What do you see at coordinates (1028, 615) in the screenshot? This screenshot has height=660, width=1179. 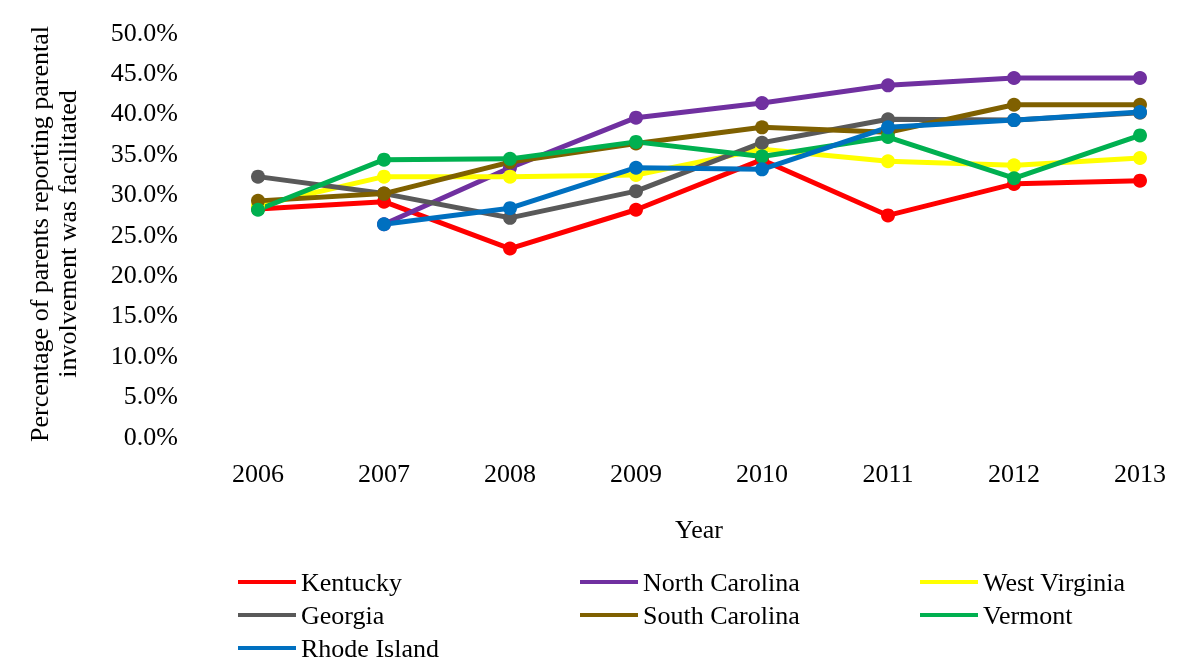 I see `legend-label: Vermont` at bounding box center [1028, 615].